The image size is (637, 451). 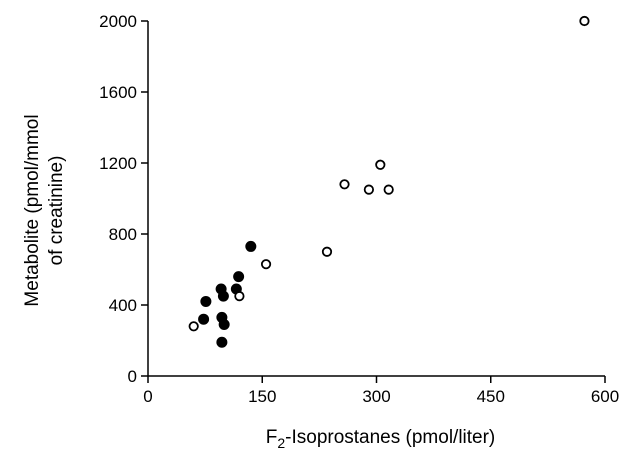 I want to click on y-tick-label: 400, so click(x=123, y=305).